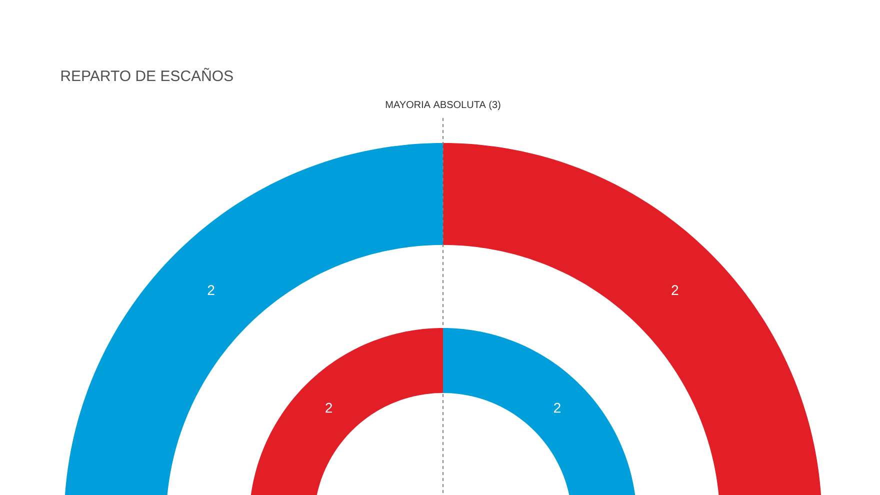  Describe the element at coordinates (147, 75) in the screenshot. I see `chart-title: REPARTO DE ESCAÑOS` at that location.